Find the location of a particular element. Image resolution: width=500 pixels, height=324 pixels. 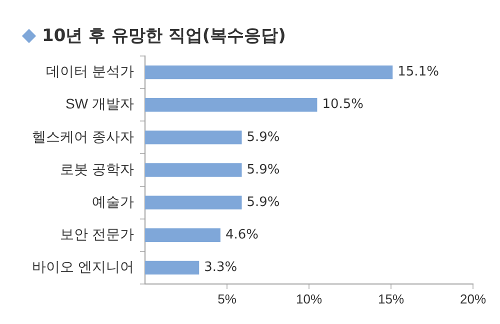

data-label: 3.3% is located at coordinates (221, 268).